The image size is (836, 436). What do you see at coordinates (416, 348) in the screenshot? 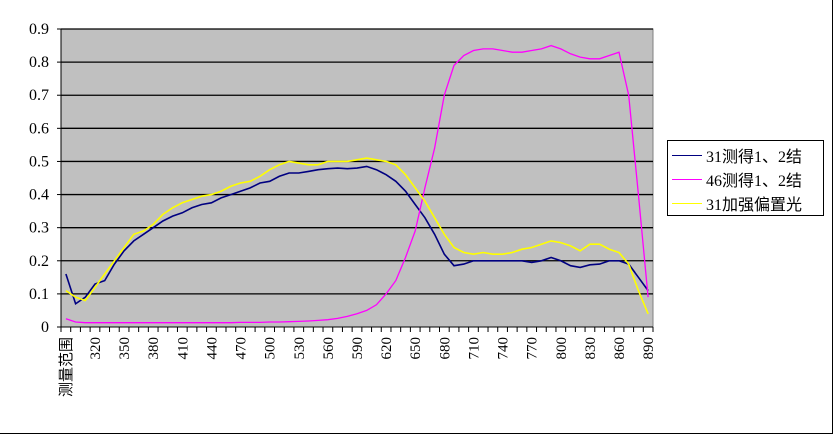
I see `x-tick-label: 650` at bounding box center [416, 348].